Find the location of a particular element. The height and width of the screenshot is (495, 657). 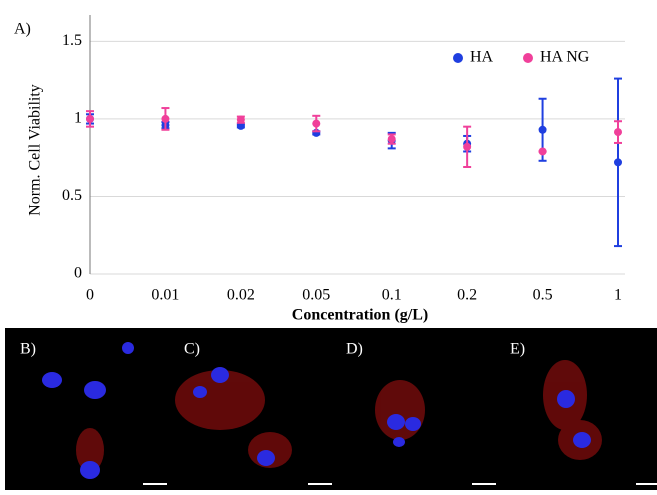

panel-label: E) is located at coordinates (517, 349).